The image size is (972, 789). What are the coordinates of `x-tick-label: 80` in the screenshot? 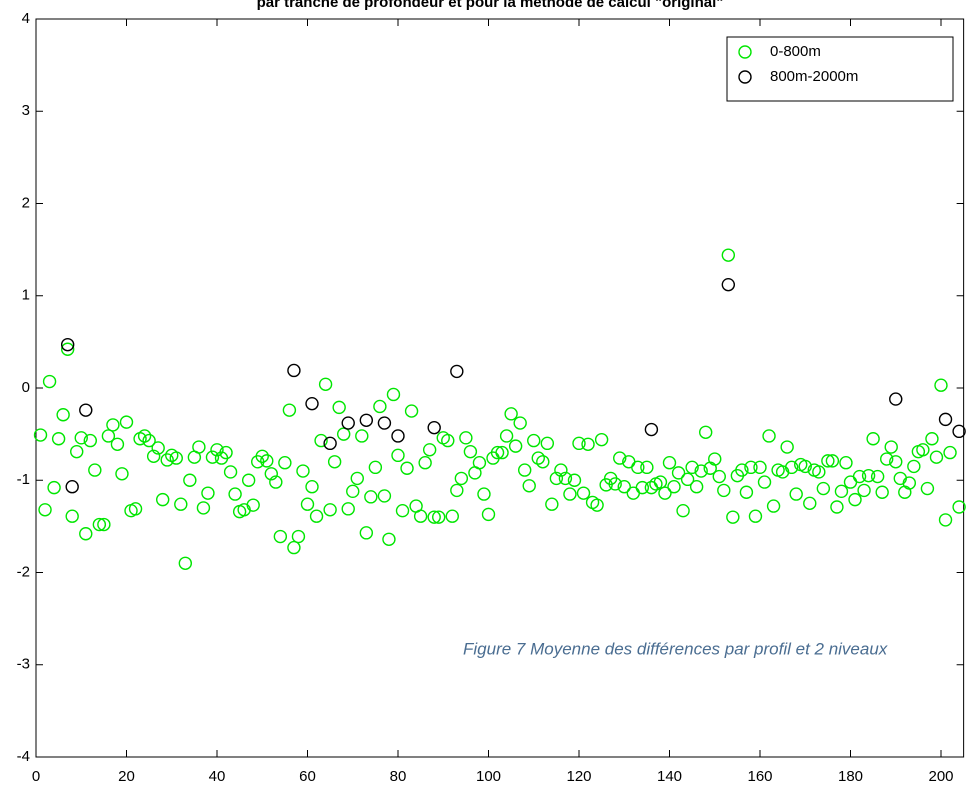 It's located at (398, 776).